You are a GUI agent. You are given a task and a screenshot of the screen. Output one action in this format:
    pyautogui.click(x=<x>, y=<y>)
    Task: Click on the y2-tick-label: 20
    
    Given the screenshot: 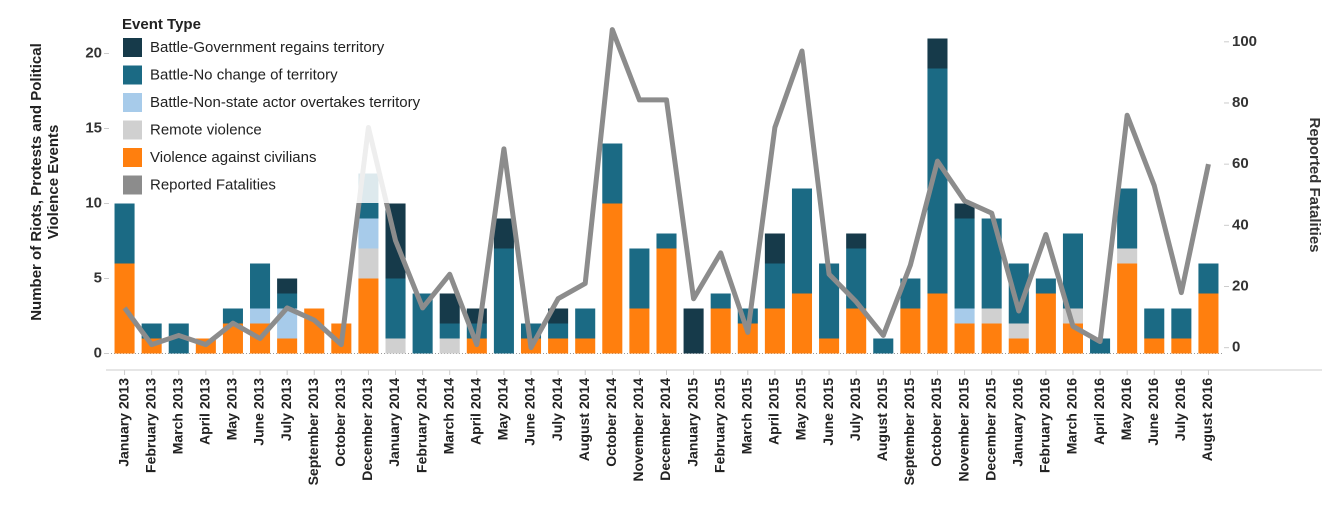 What is the action you would take?
    pyautogui.click(x=1240, y=285)
    